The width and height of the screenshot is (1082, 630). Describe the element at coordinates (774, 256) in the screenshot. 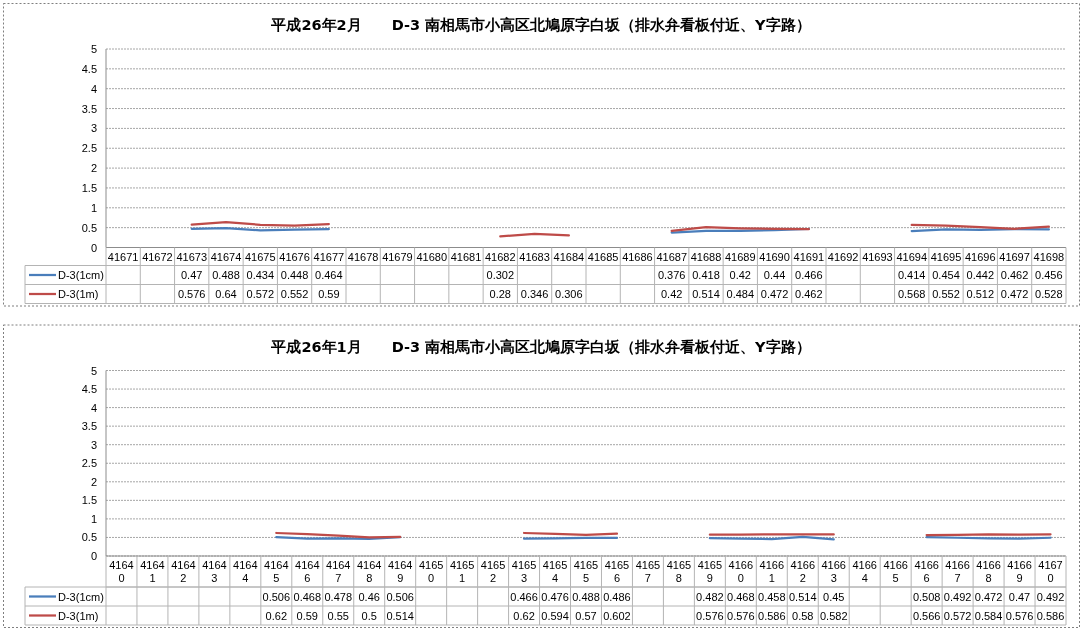

I see `x-tick-label: 41690` at that location.